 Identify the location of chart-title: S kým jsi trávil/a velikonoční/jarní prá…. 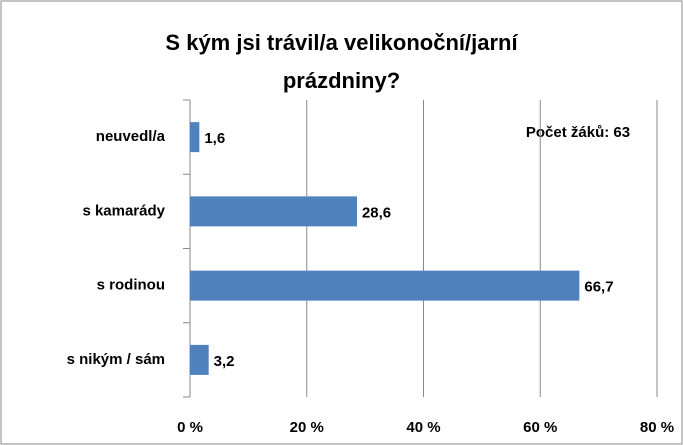
(341, 61).